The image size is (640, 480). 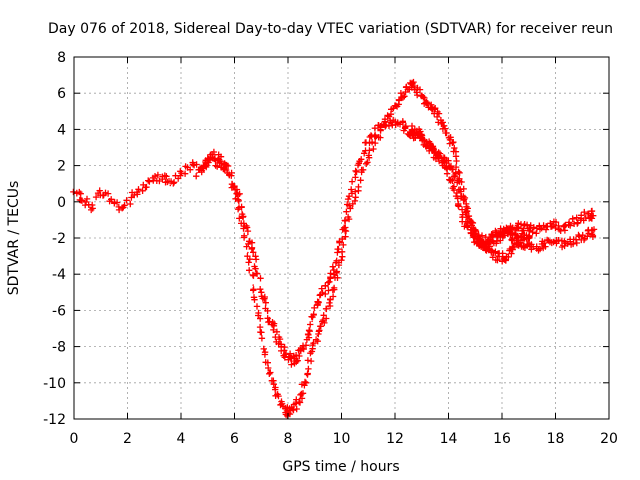 I want to click on x-axis-label: GPS time / hours, so click(x=340, y=467).